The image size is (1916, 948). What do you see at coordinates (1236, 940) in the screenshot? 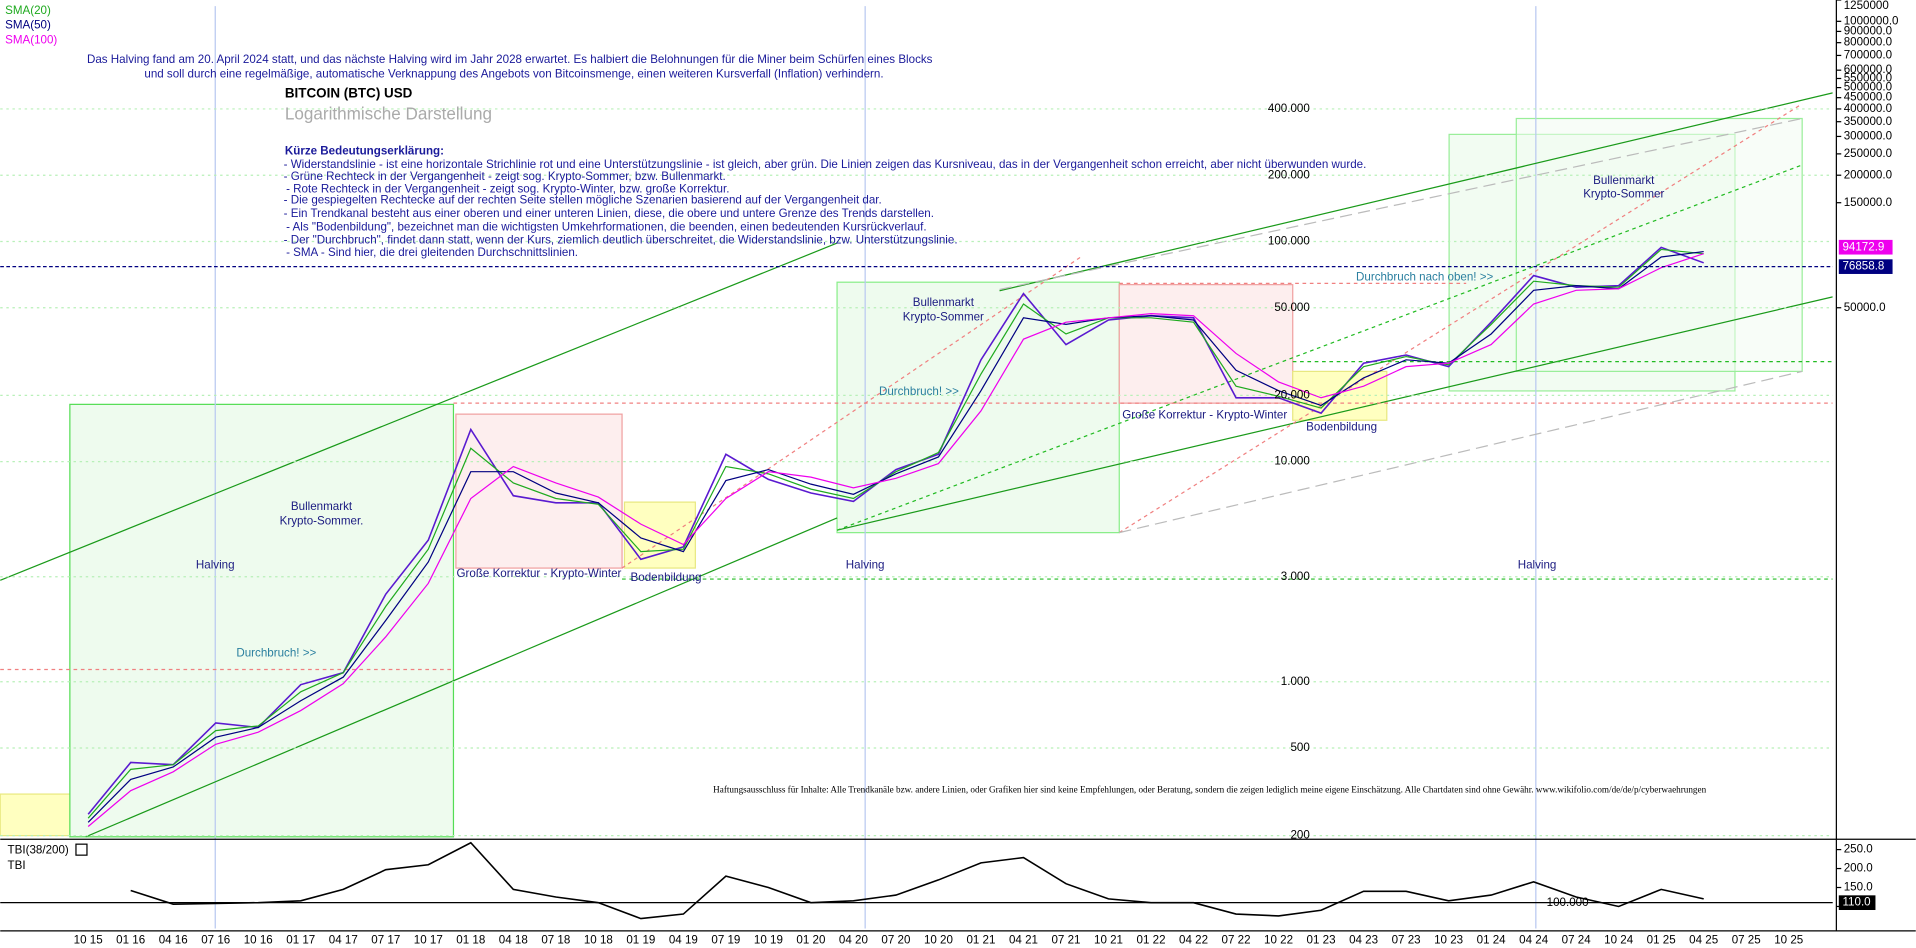
I see `x-tick-label: 07 22` at bounding box center [1236, 940].